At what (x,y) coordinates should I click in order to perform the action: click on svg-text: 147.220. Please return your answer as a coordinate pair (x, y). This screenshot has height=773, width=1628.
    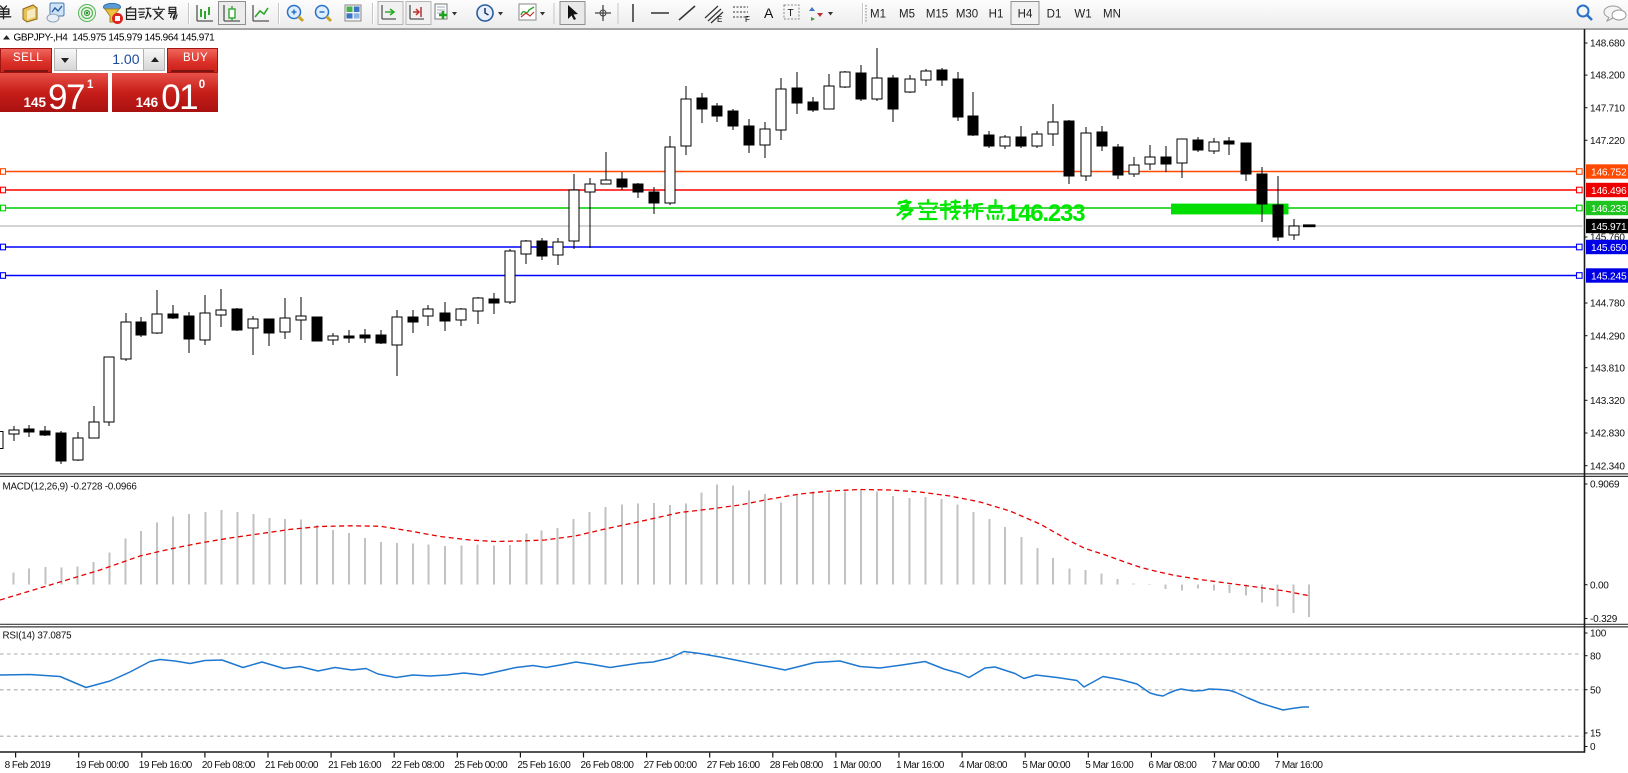
    Looking at the image, I should click on (1607, 141).